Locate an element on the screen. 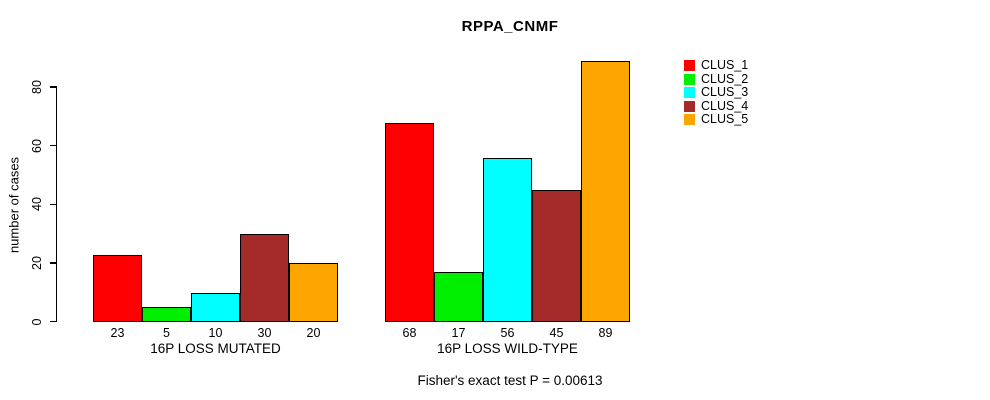 Image resolution: width=990 pixels, height=400 pixels. bar-clus_2-group2 is located at coordinates (458, 296).